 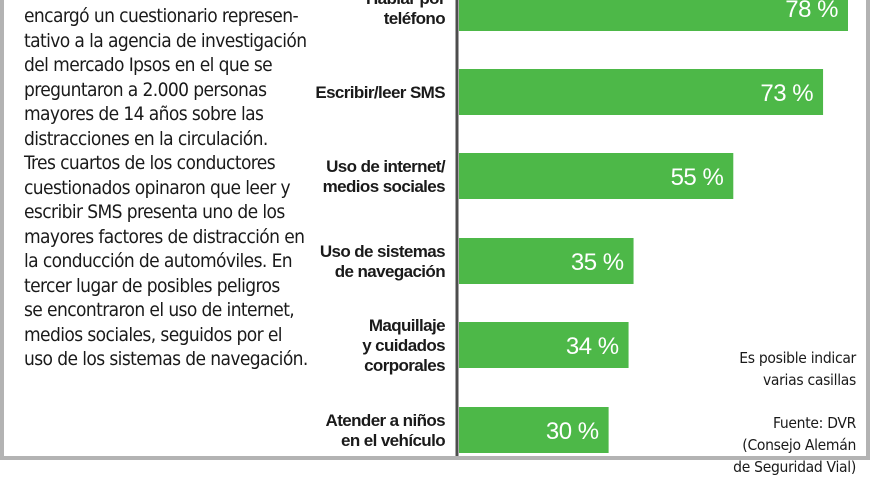 What do you see at coordinates (153, 334) in the screenshot?
I see `intro-line: medios sociales, seguidos por el` at bounding box center [153, 334].